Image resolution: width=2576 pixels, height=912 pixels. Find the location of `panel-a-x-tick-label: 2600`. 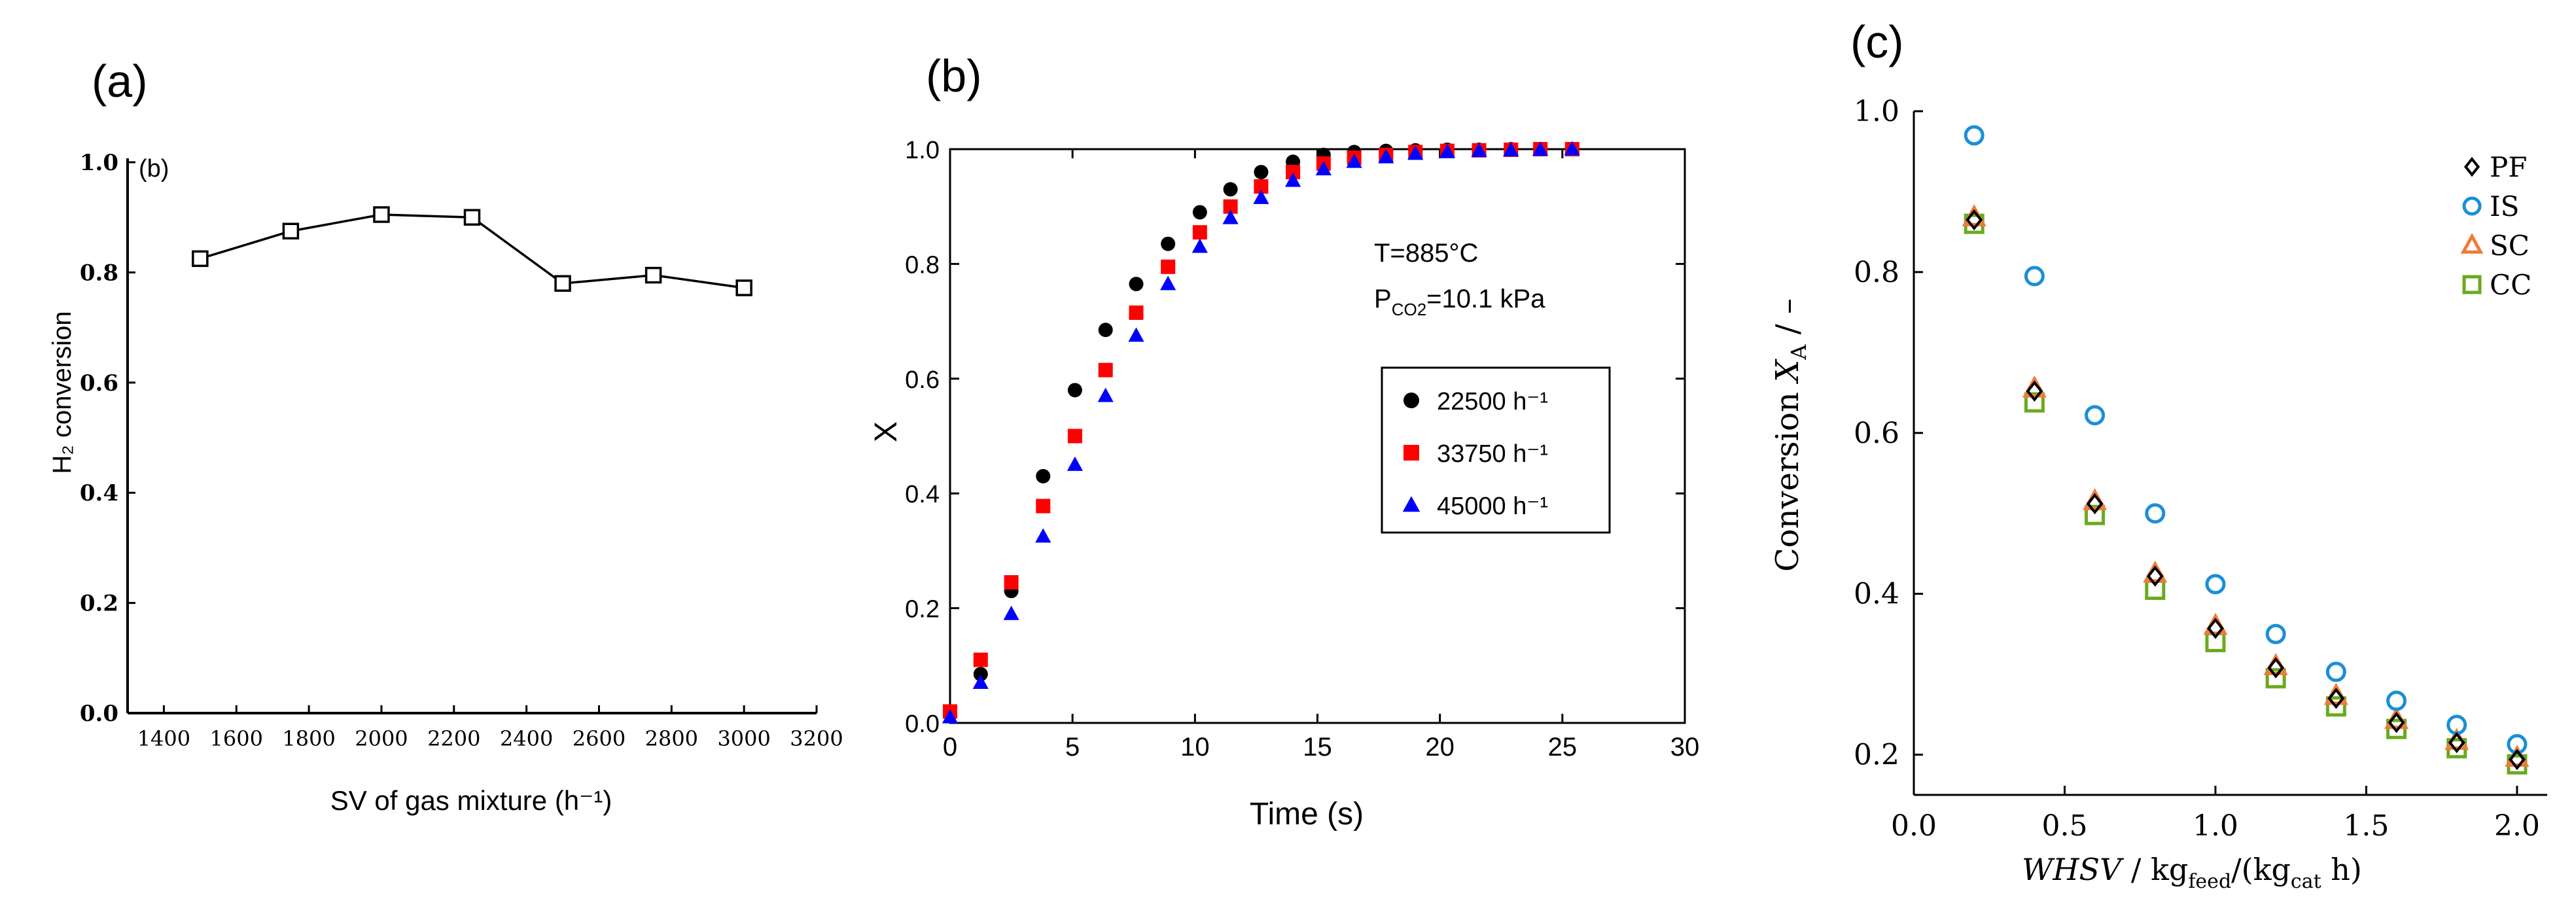

panel-a-x-tick-label: 2600 is located at coordinates (599, 738).